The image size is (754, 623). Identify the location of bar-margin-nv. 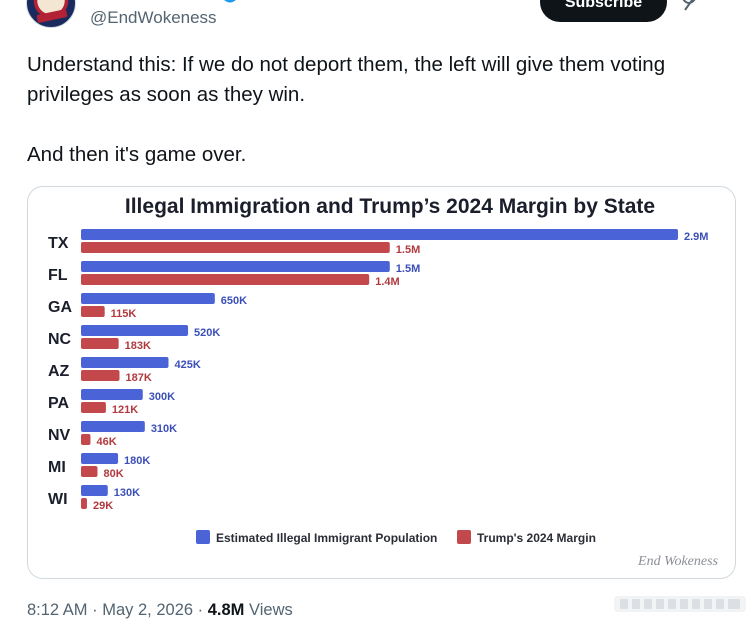
(86, 439).